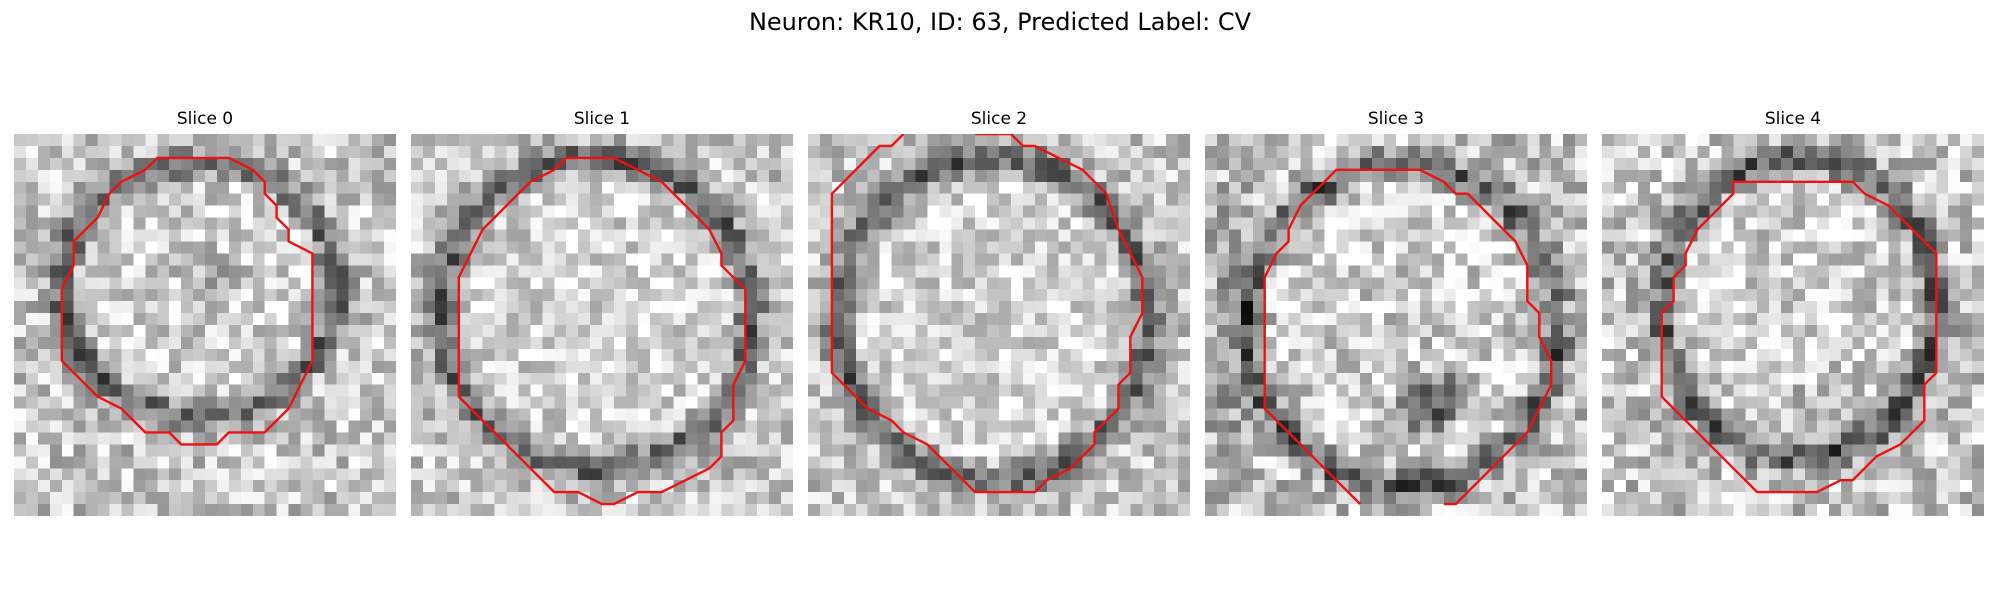  I want to click on slice-panel-1: Slice 1, so click(602, 313).